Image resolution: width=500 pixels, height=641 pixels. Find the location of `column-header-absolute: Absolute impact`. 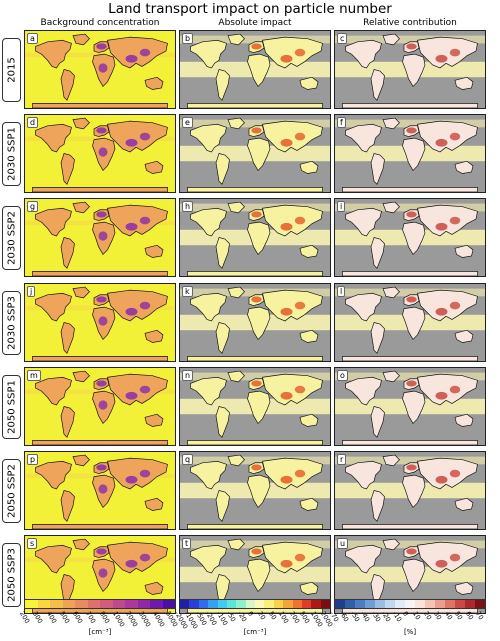

column-header-absolute: Absolute impact is located at coordinates (255, 23).